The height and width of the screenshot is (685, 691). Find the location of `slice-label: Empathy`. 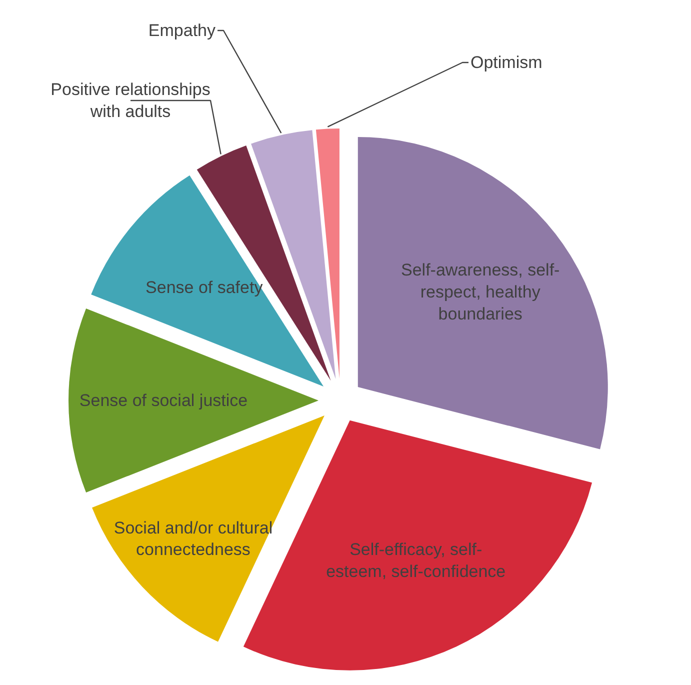

slice-label: Empathy is located at coordinates (182, 30).